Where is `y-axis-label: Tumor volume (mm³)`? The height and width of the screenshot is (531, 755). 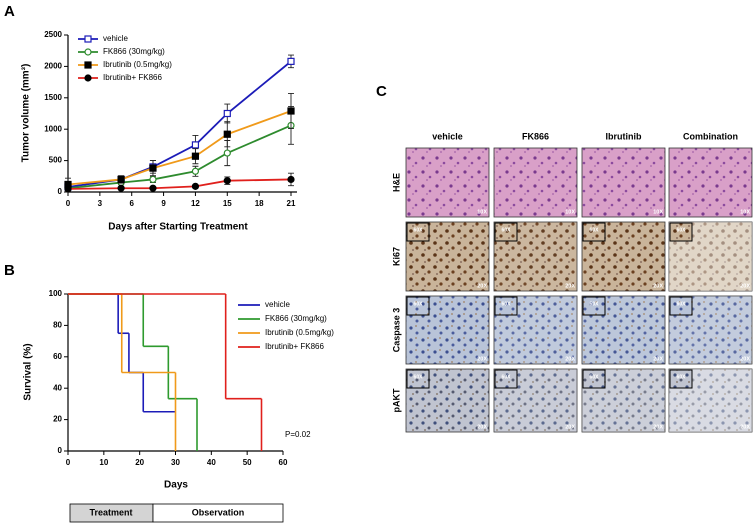 y-axis-label: Tumor volume (mm³) is located at coordinates (26, 113).